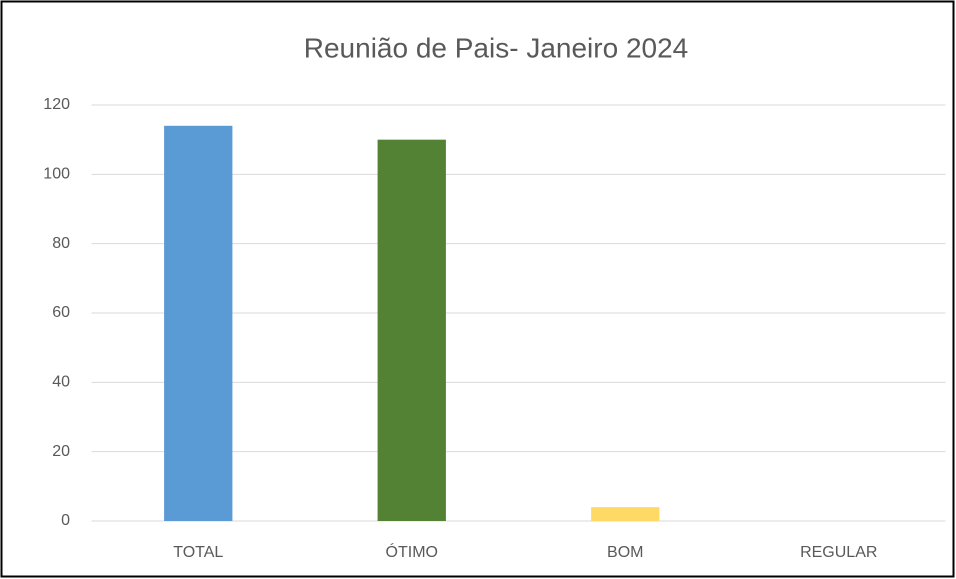  What do you see at coordinates (838, 552) in the screenshot?
I see `x-tick-label: REGULAR` at bounding box center [838, 552].